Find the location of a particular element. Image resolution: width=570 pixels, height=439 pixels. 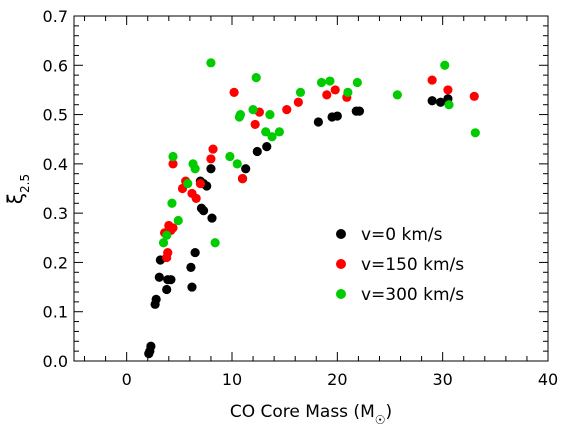

y-tick-label: 0.7 is located at coordinates (55, 16).